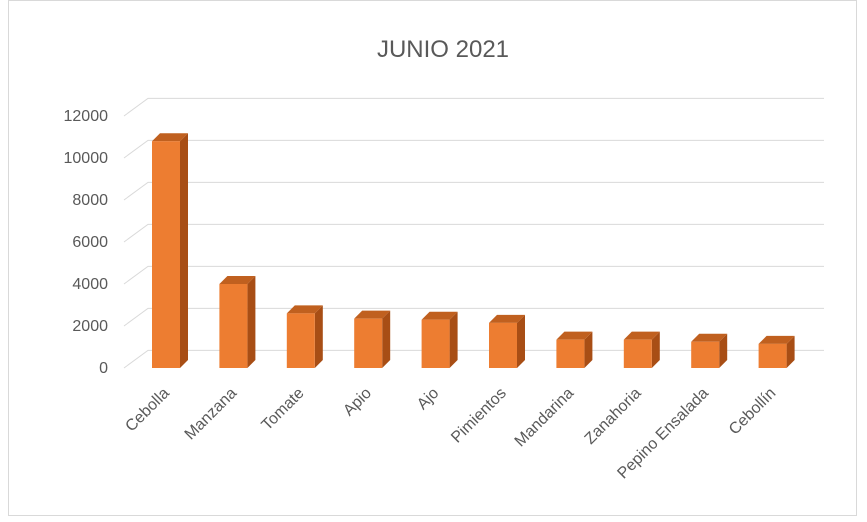 The image size is (867, 522). I want to click on y-tick-label: 8000, so click(90, 200).